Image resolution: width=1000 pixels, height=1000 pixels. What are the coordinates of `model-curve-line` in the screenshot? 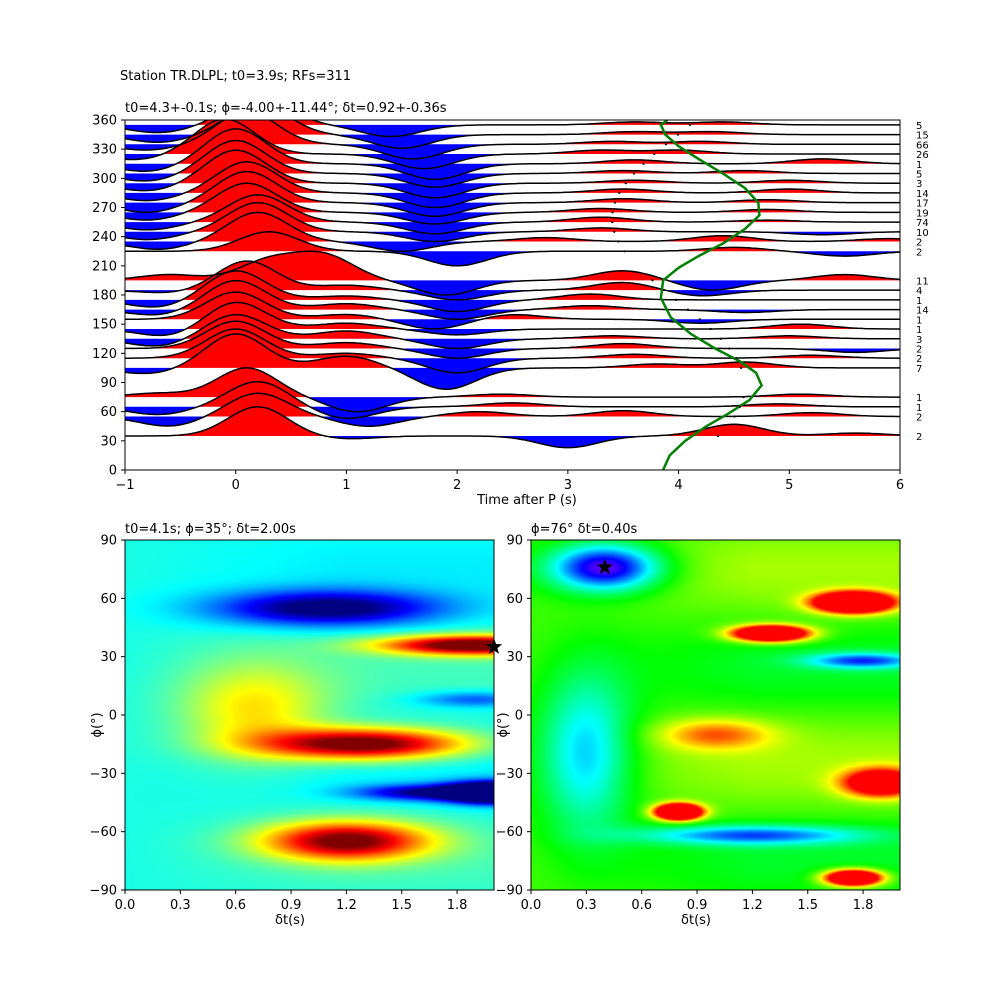 It's located at (711, 295).